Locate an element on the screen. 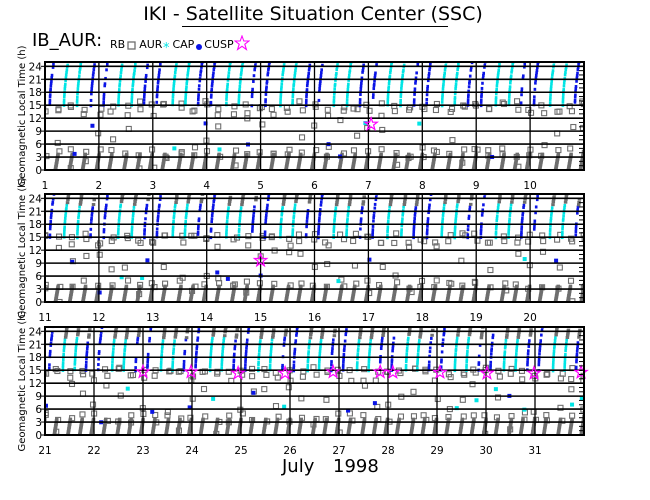  y-tick-label: 12 is located at coordinates (35, 119).